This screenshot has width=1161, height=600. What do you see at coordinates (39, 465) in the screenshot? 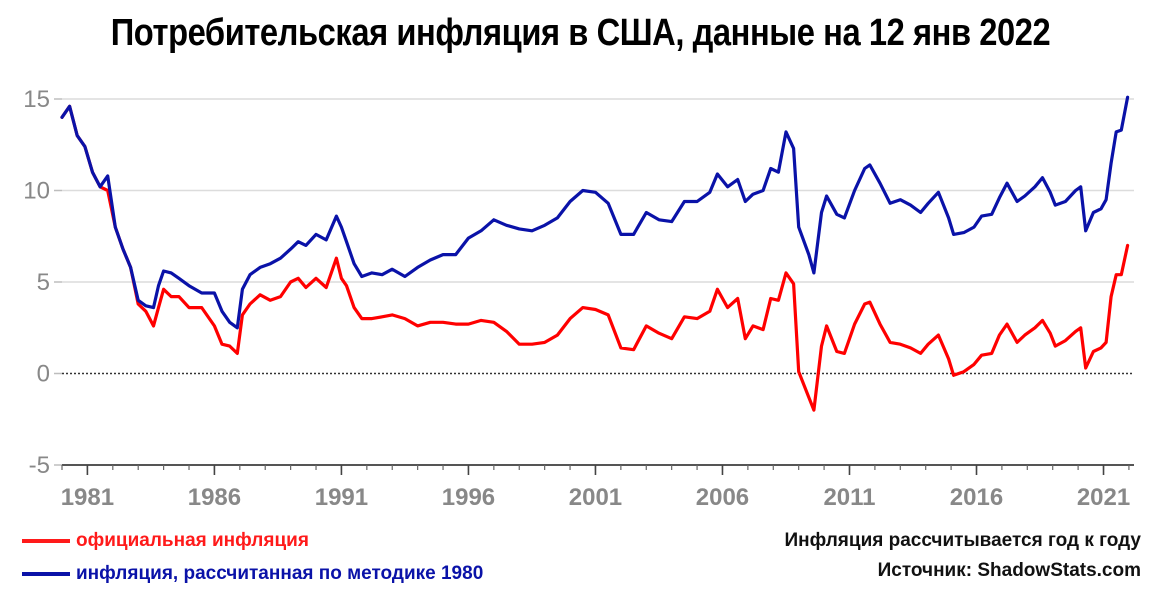
I see `y-tick-label: -5` at bounding box center [39, 465].